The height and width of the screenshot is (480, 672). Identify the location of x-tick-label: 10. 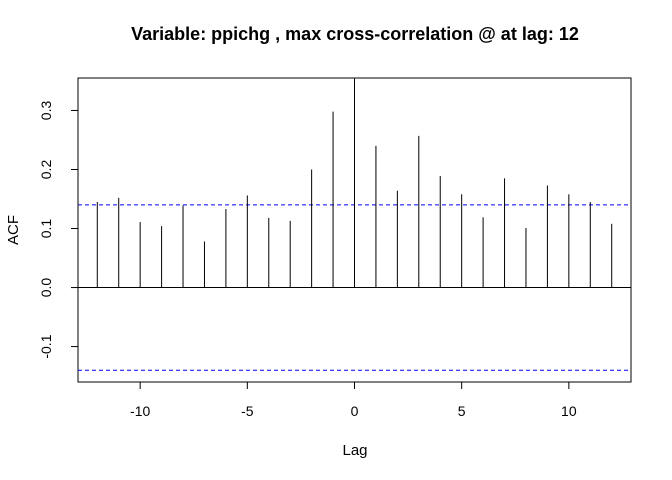
(569, 411).